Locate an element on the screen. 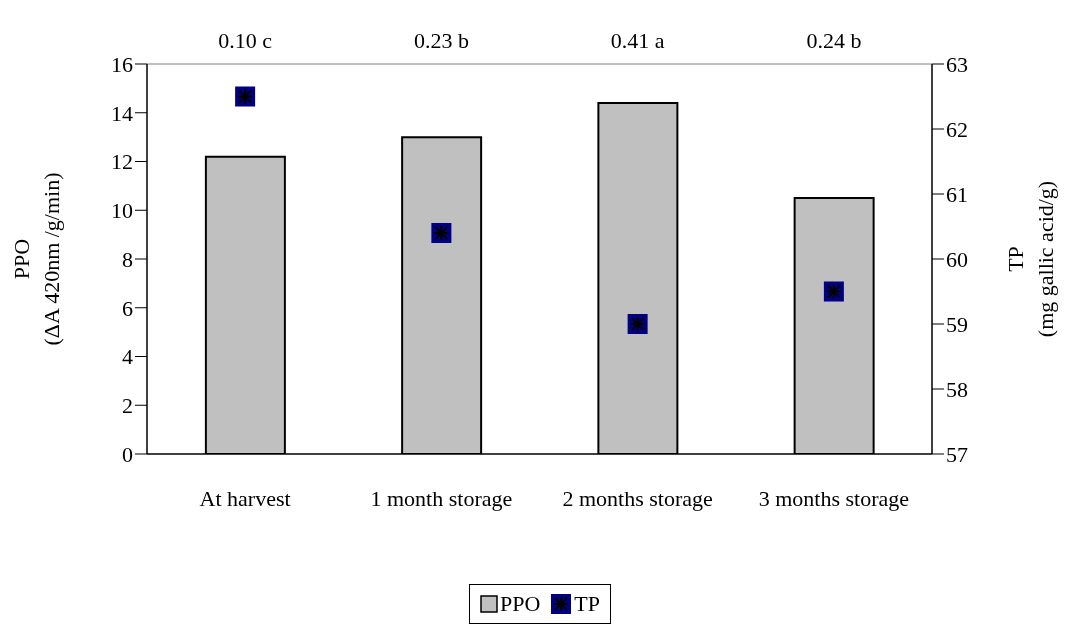 This screenshot has height=642, width=1080. legend-label: PPO is located at coordinates (519, 604).